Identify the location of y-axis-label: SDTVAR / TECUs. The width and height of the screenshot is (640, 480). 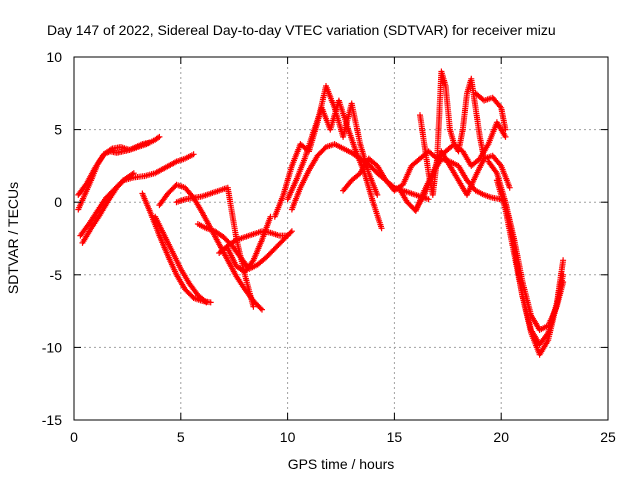
(13, 238).